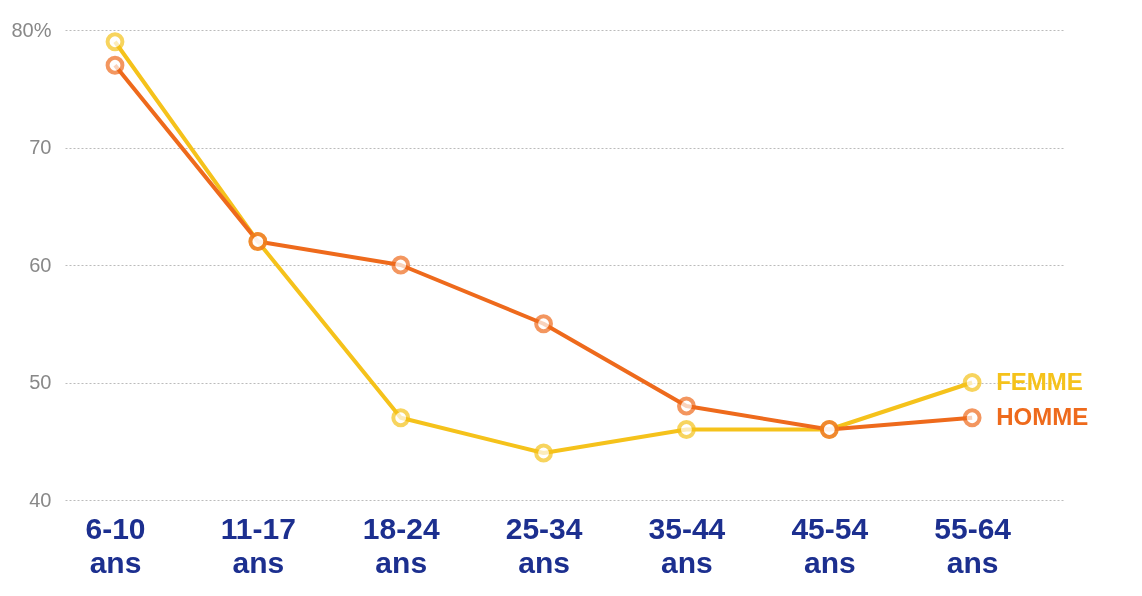 Image resolution: width=1142 pixels, height=596 pixels. What do you see at coordinates (31, 29) in the screenshot?
I see `y-tick-label: 80%` at bounding box center [31, 29].